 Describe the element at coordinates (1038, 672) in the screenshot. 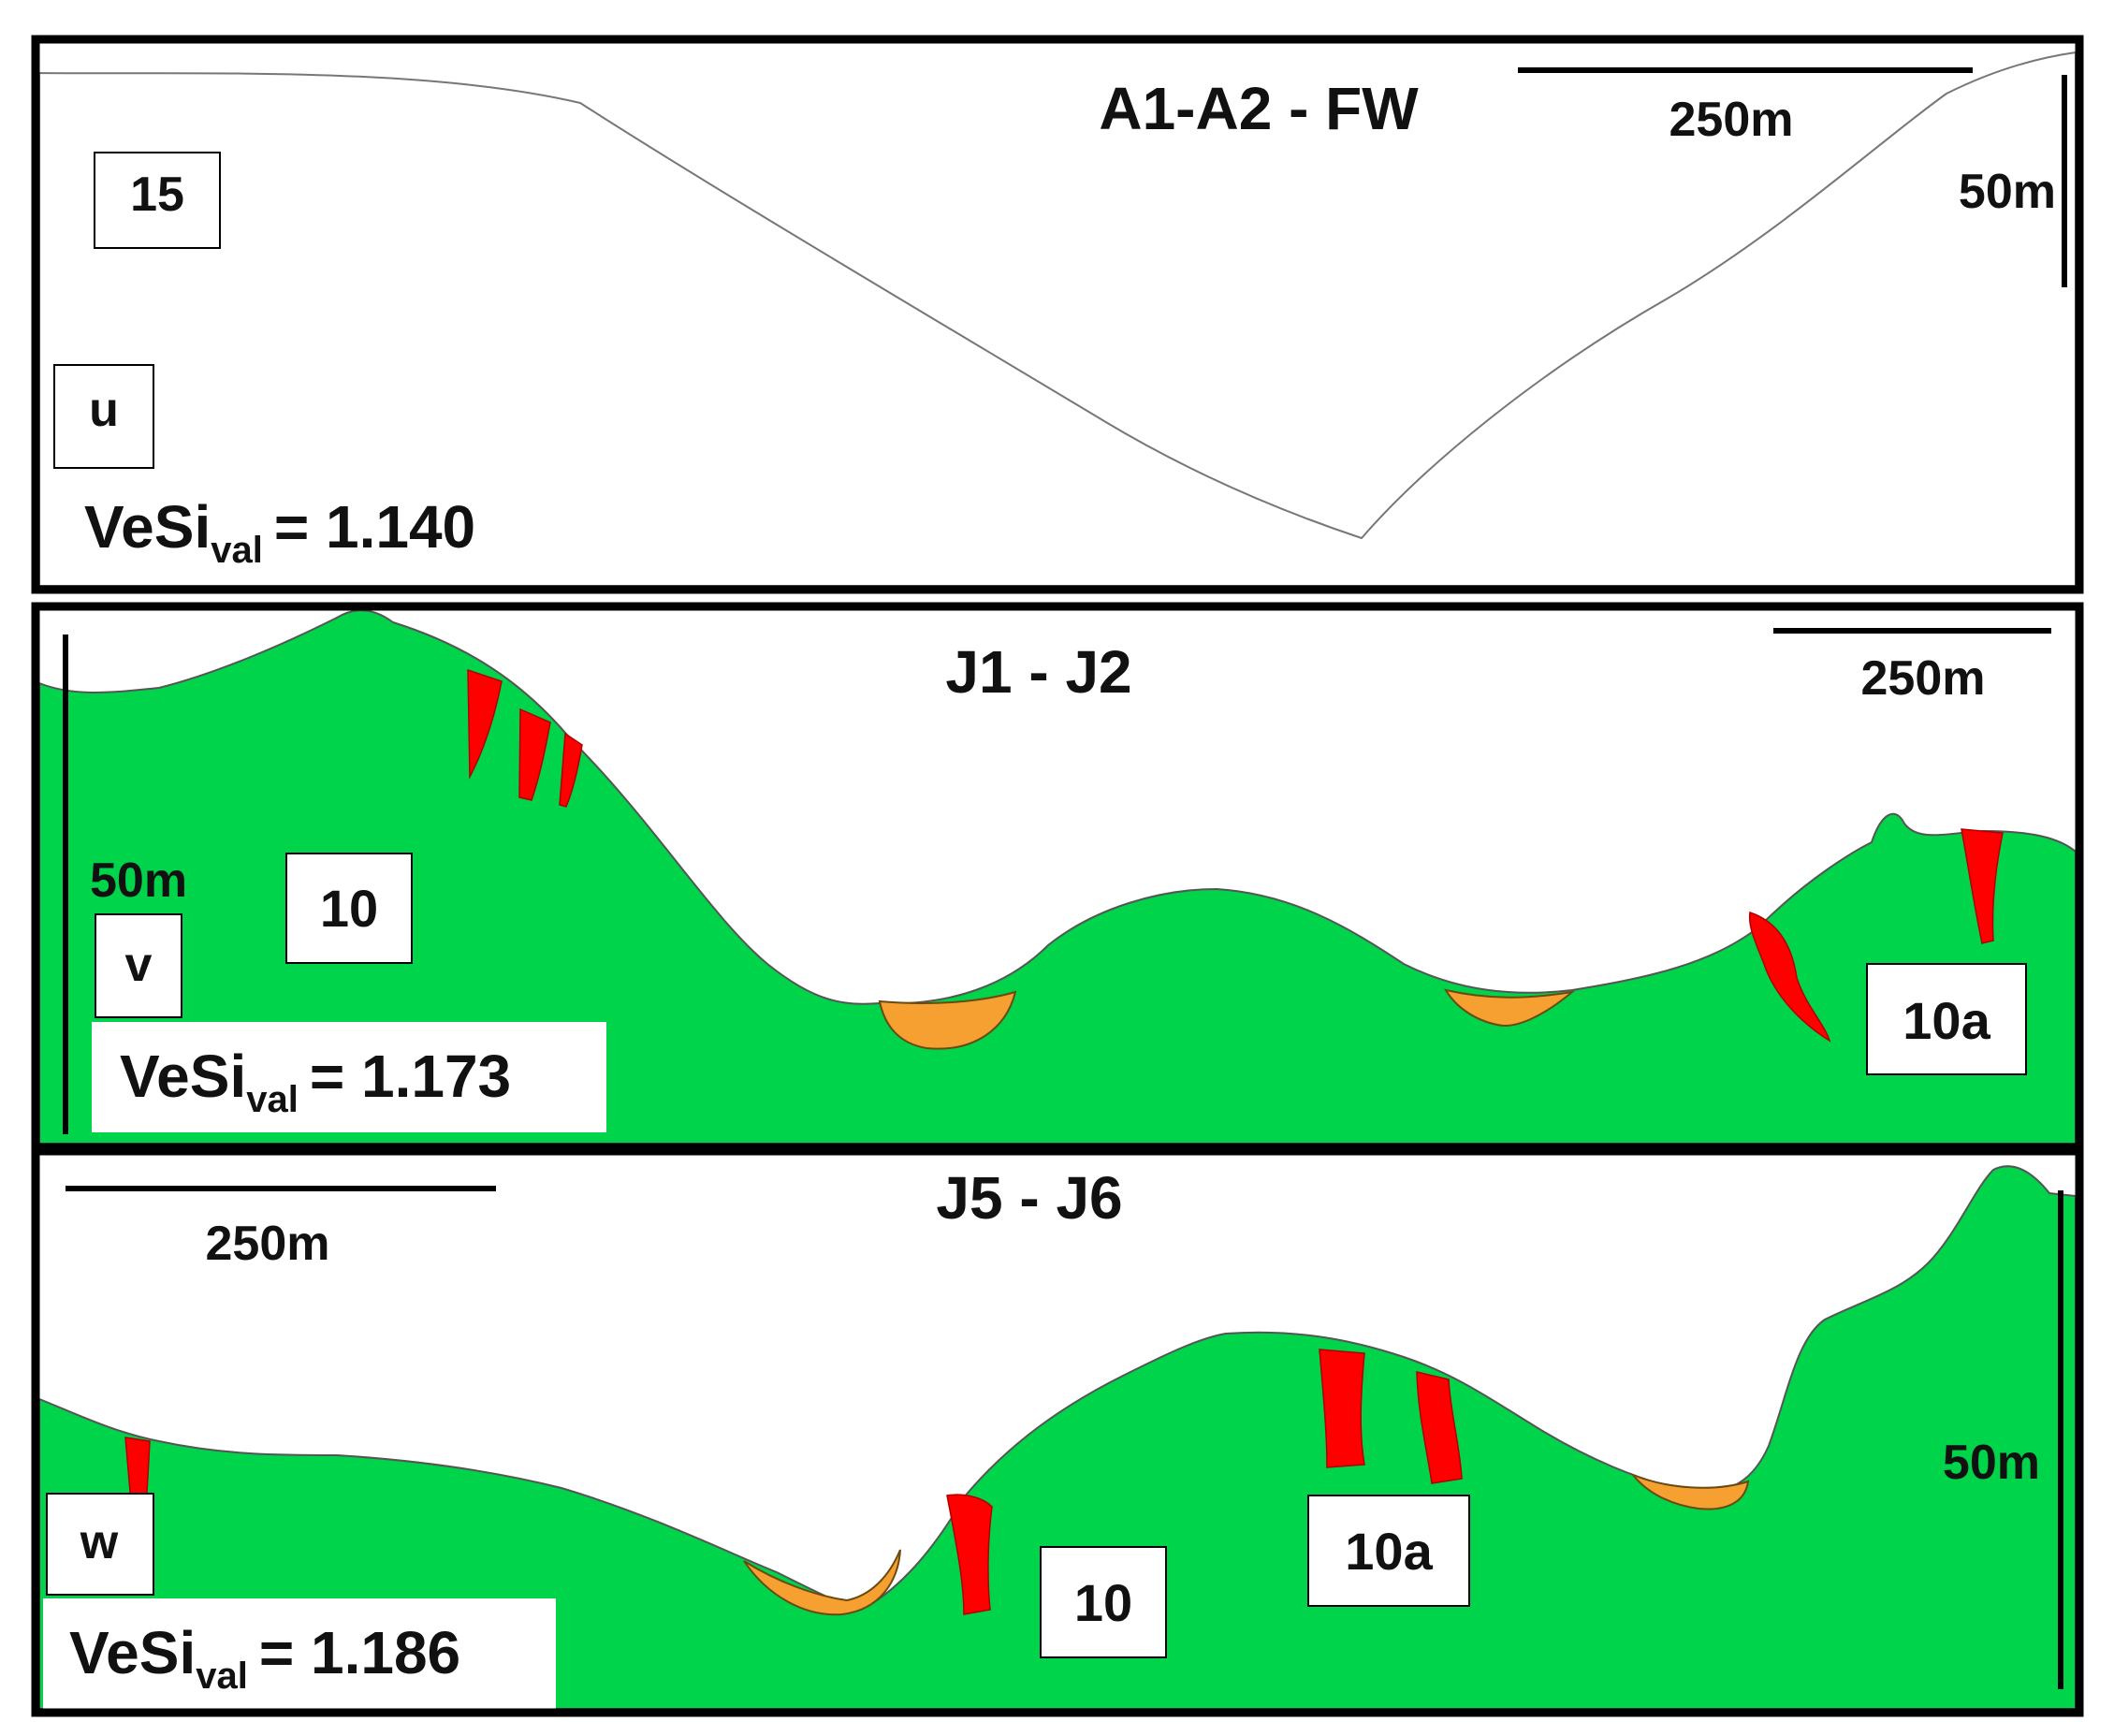

I see `panel-title-v: J1 - J2` at that location.